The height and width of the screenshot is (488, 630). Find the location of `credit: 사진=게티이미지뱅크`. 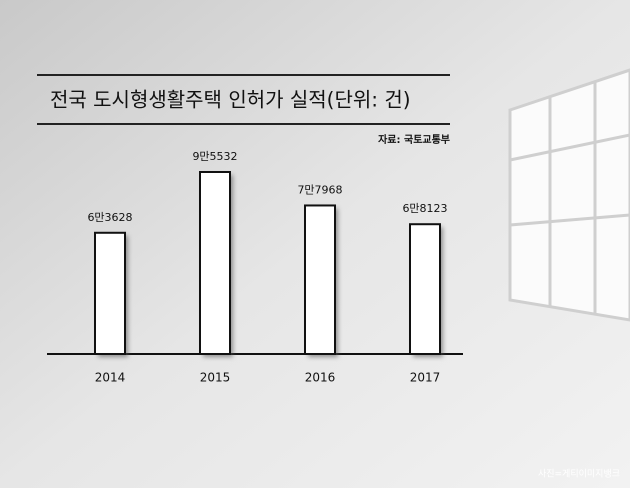

credit: 사진=게티이미지뱅크 is located at coordinates (579, 474).